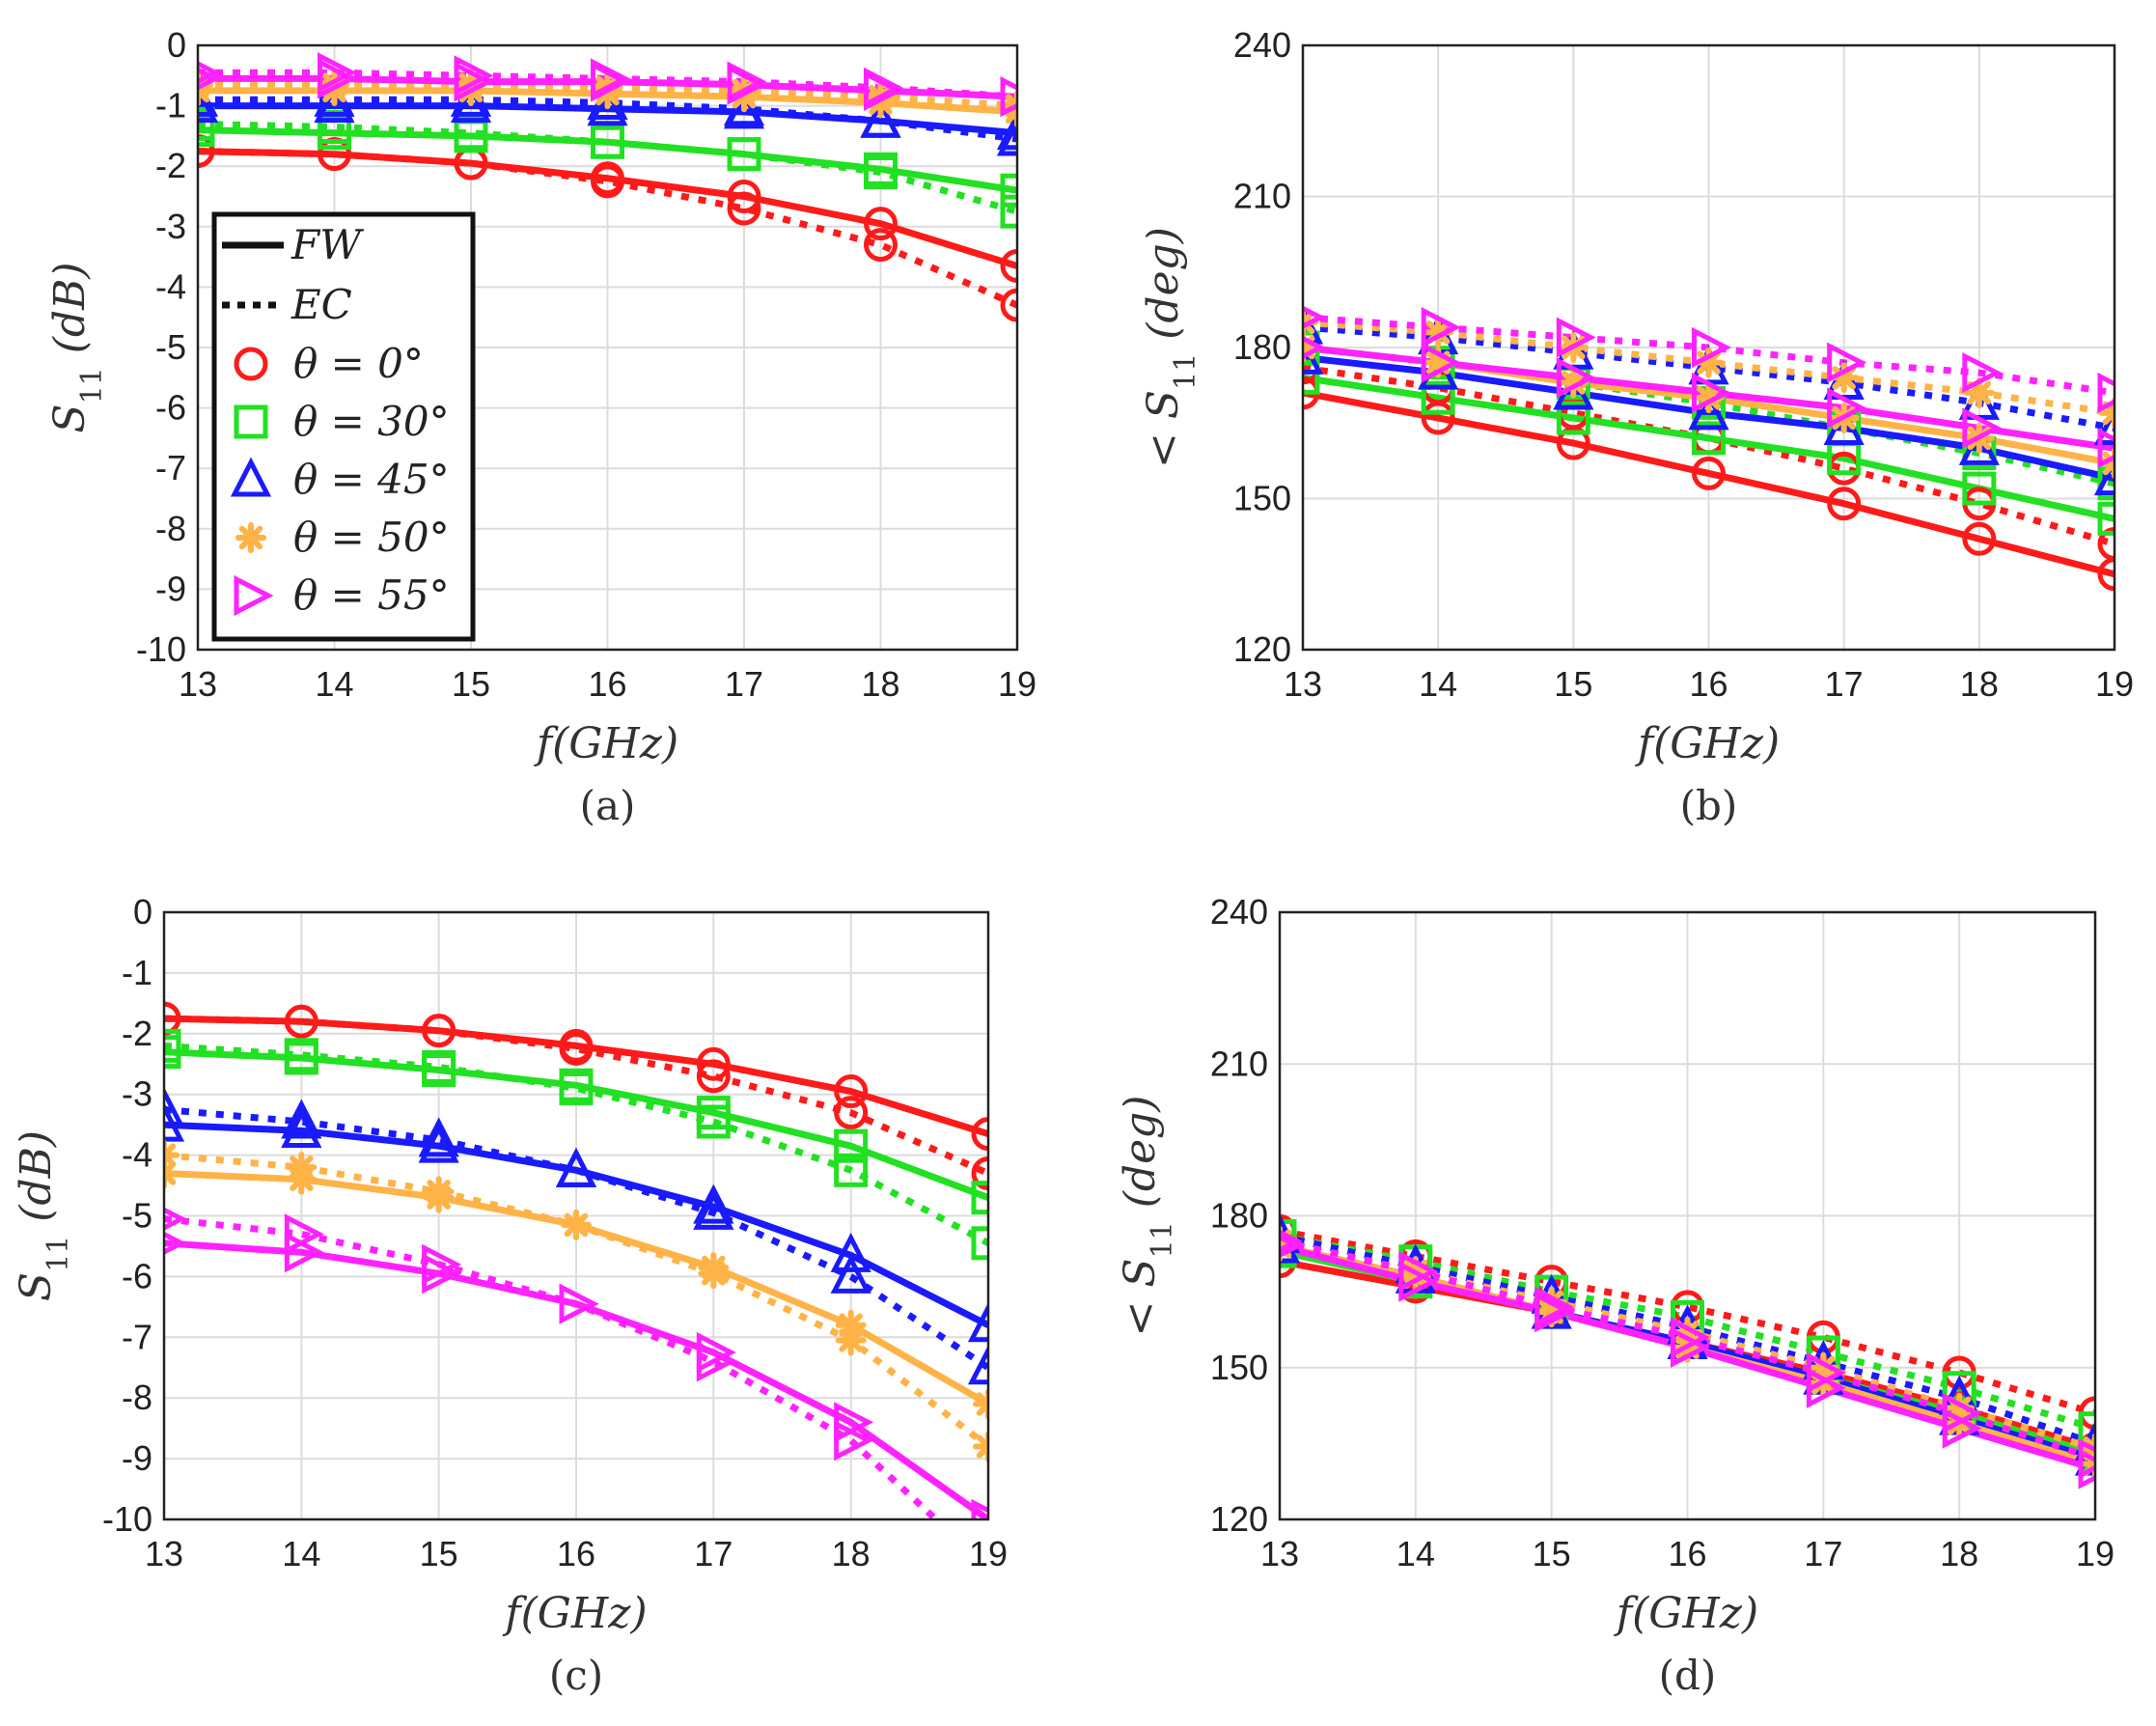 The width and height of the screenshot is (2156, 1726). Describe the element at coordinates (170, 105) in the screenshot. I see `y-tick-label: -1` at that location.